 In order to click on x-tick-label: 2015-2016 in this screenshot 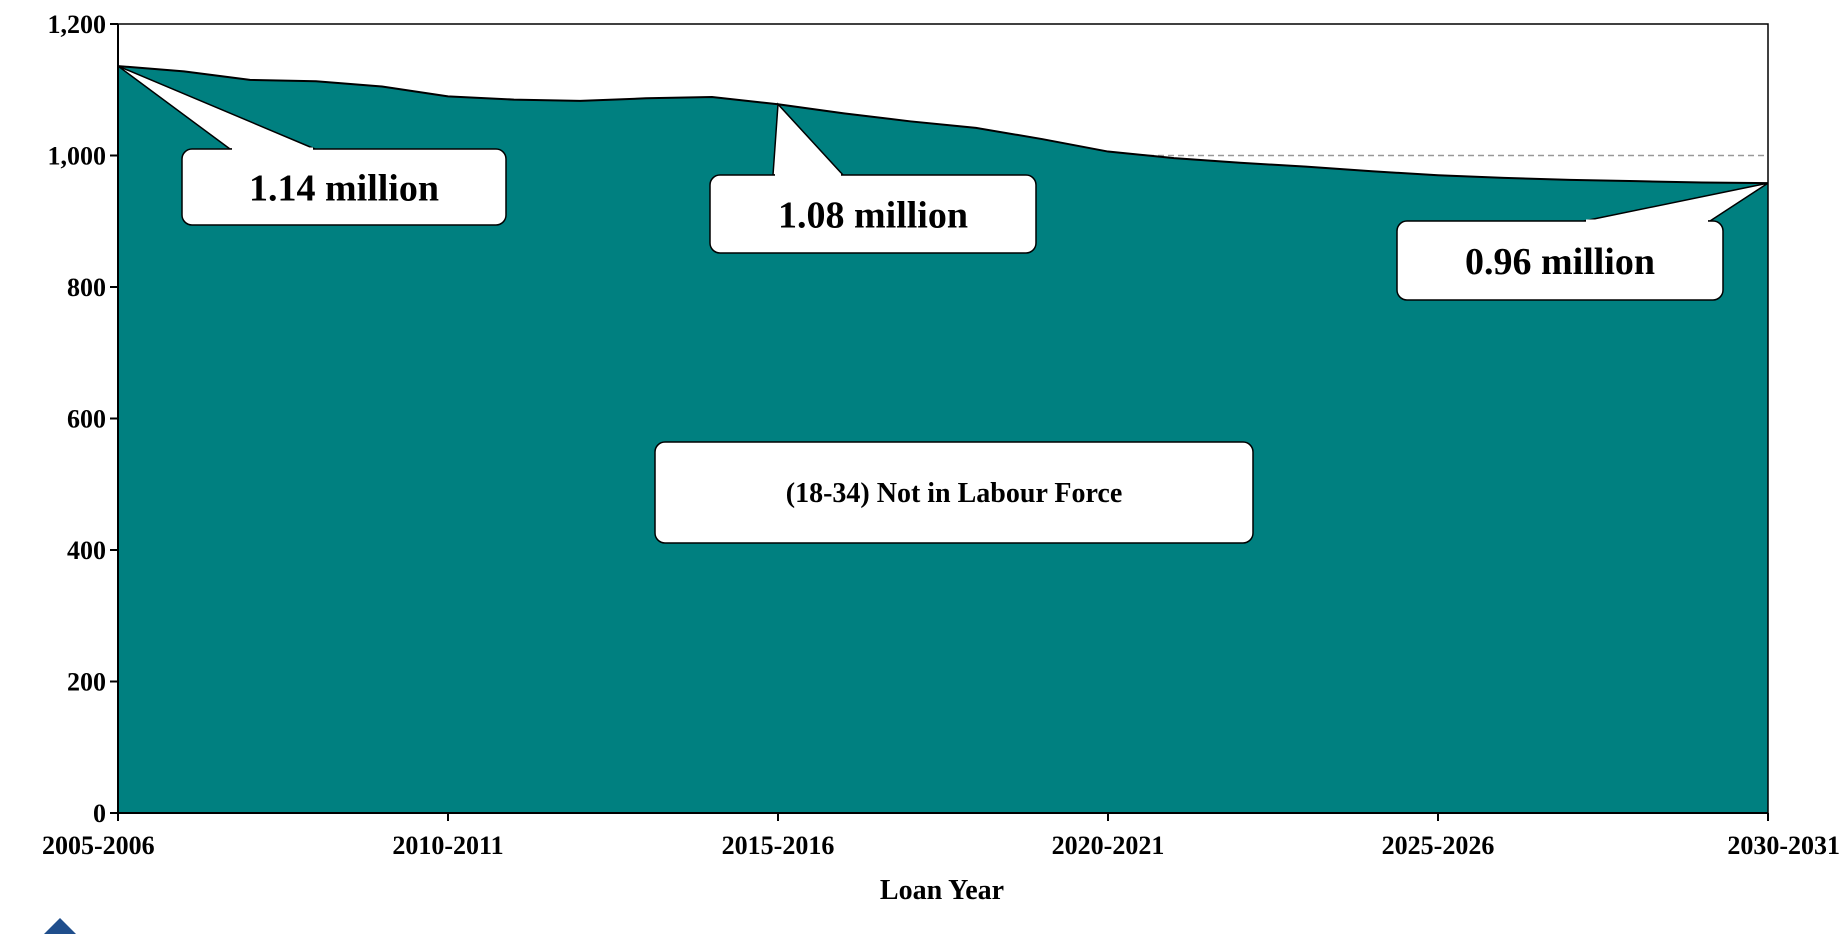, I will do `click(778, 845)`.